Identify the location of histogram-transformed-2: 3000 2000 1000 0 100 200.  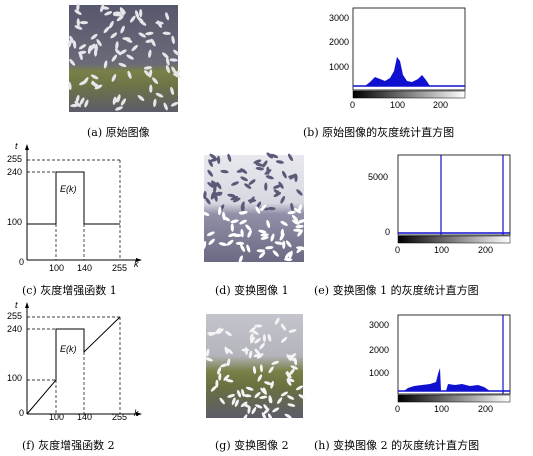
(440, 367).